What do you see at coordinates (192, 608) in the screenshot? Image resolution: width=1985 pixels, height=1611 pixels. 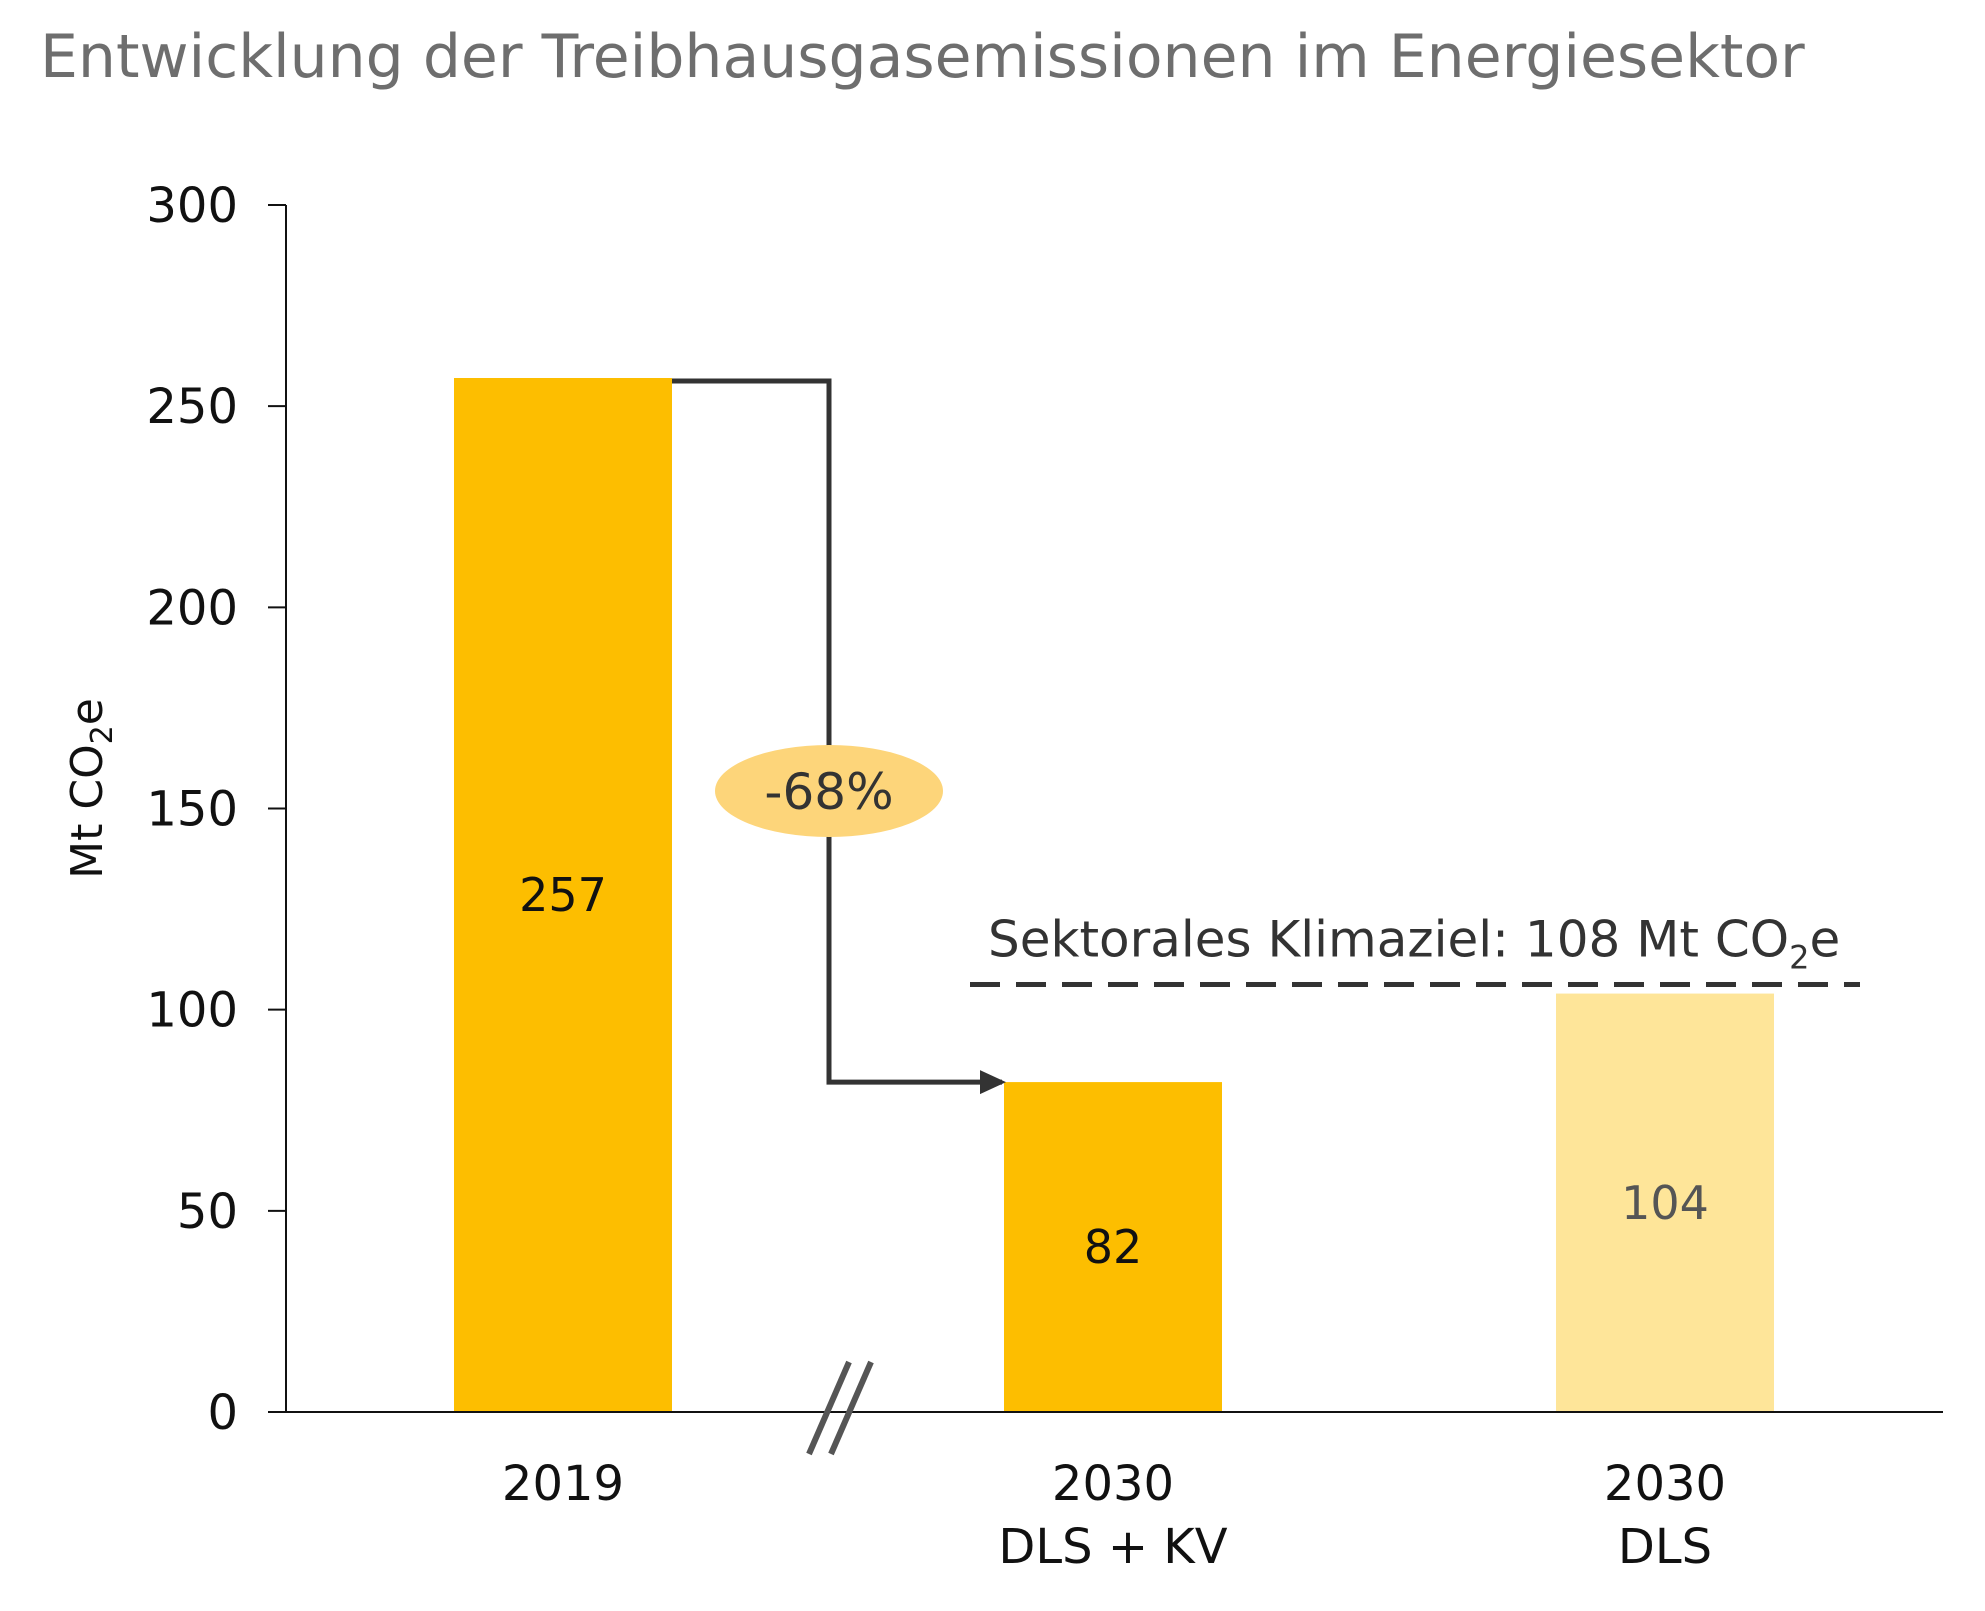 I see `y-tick-label-200: 200` at bounding box center [192, 608].